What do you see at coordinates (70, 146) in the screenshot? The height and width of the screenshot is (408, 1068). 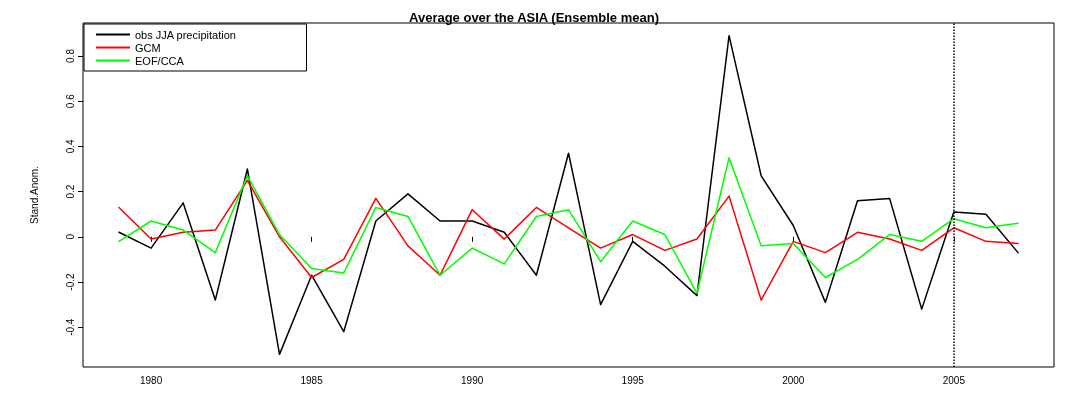 I see `y-tick-label: 0.4` at bounding box center [70, 146].